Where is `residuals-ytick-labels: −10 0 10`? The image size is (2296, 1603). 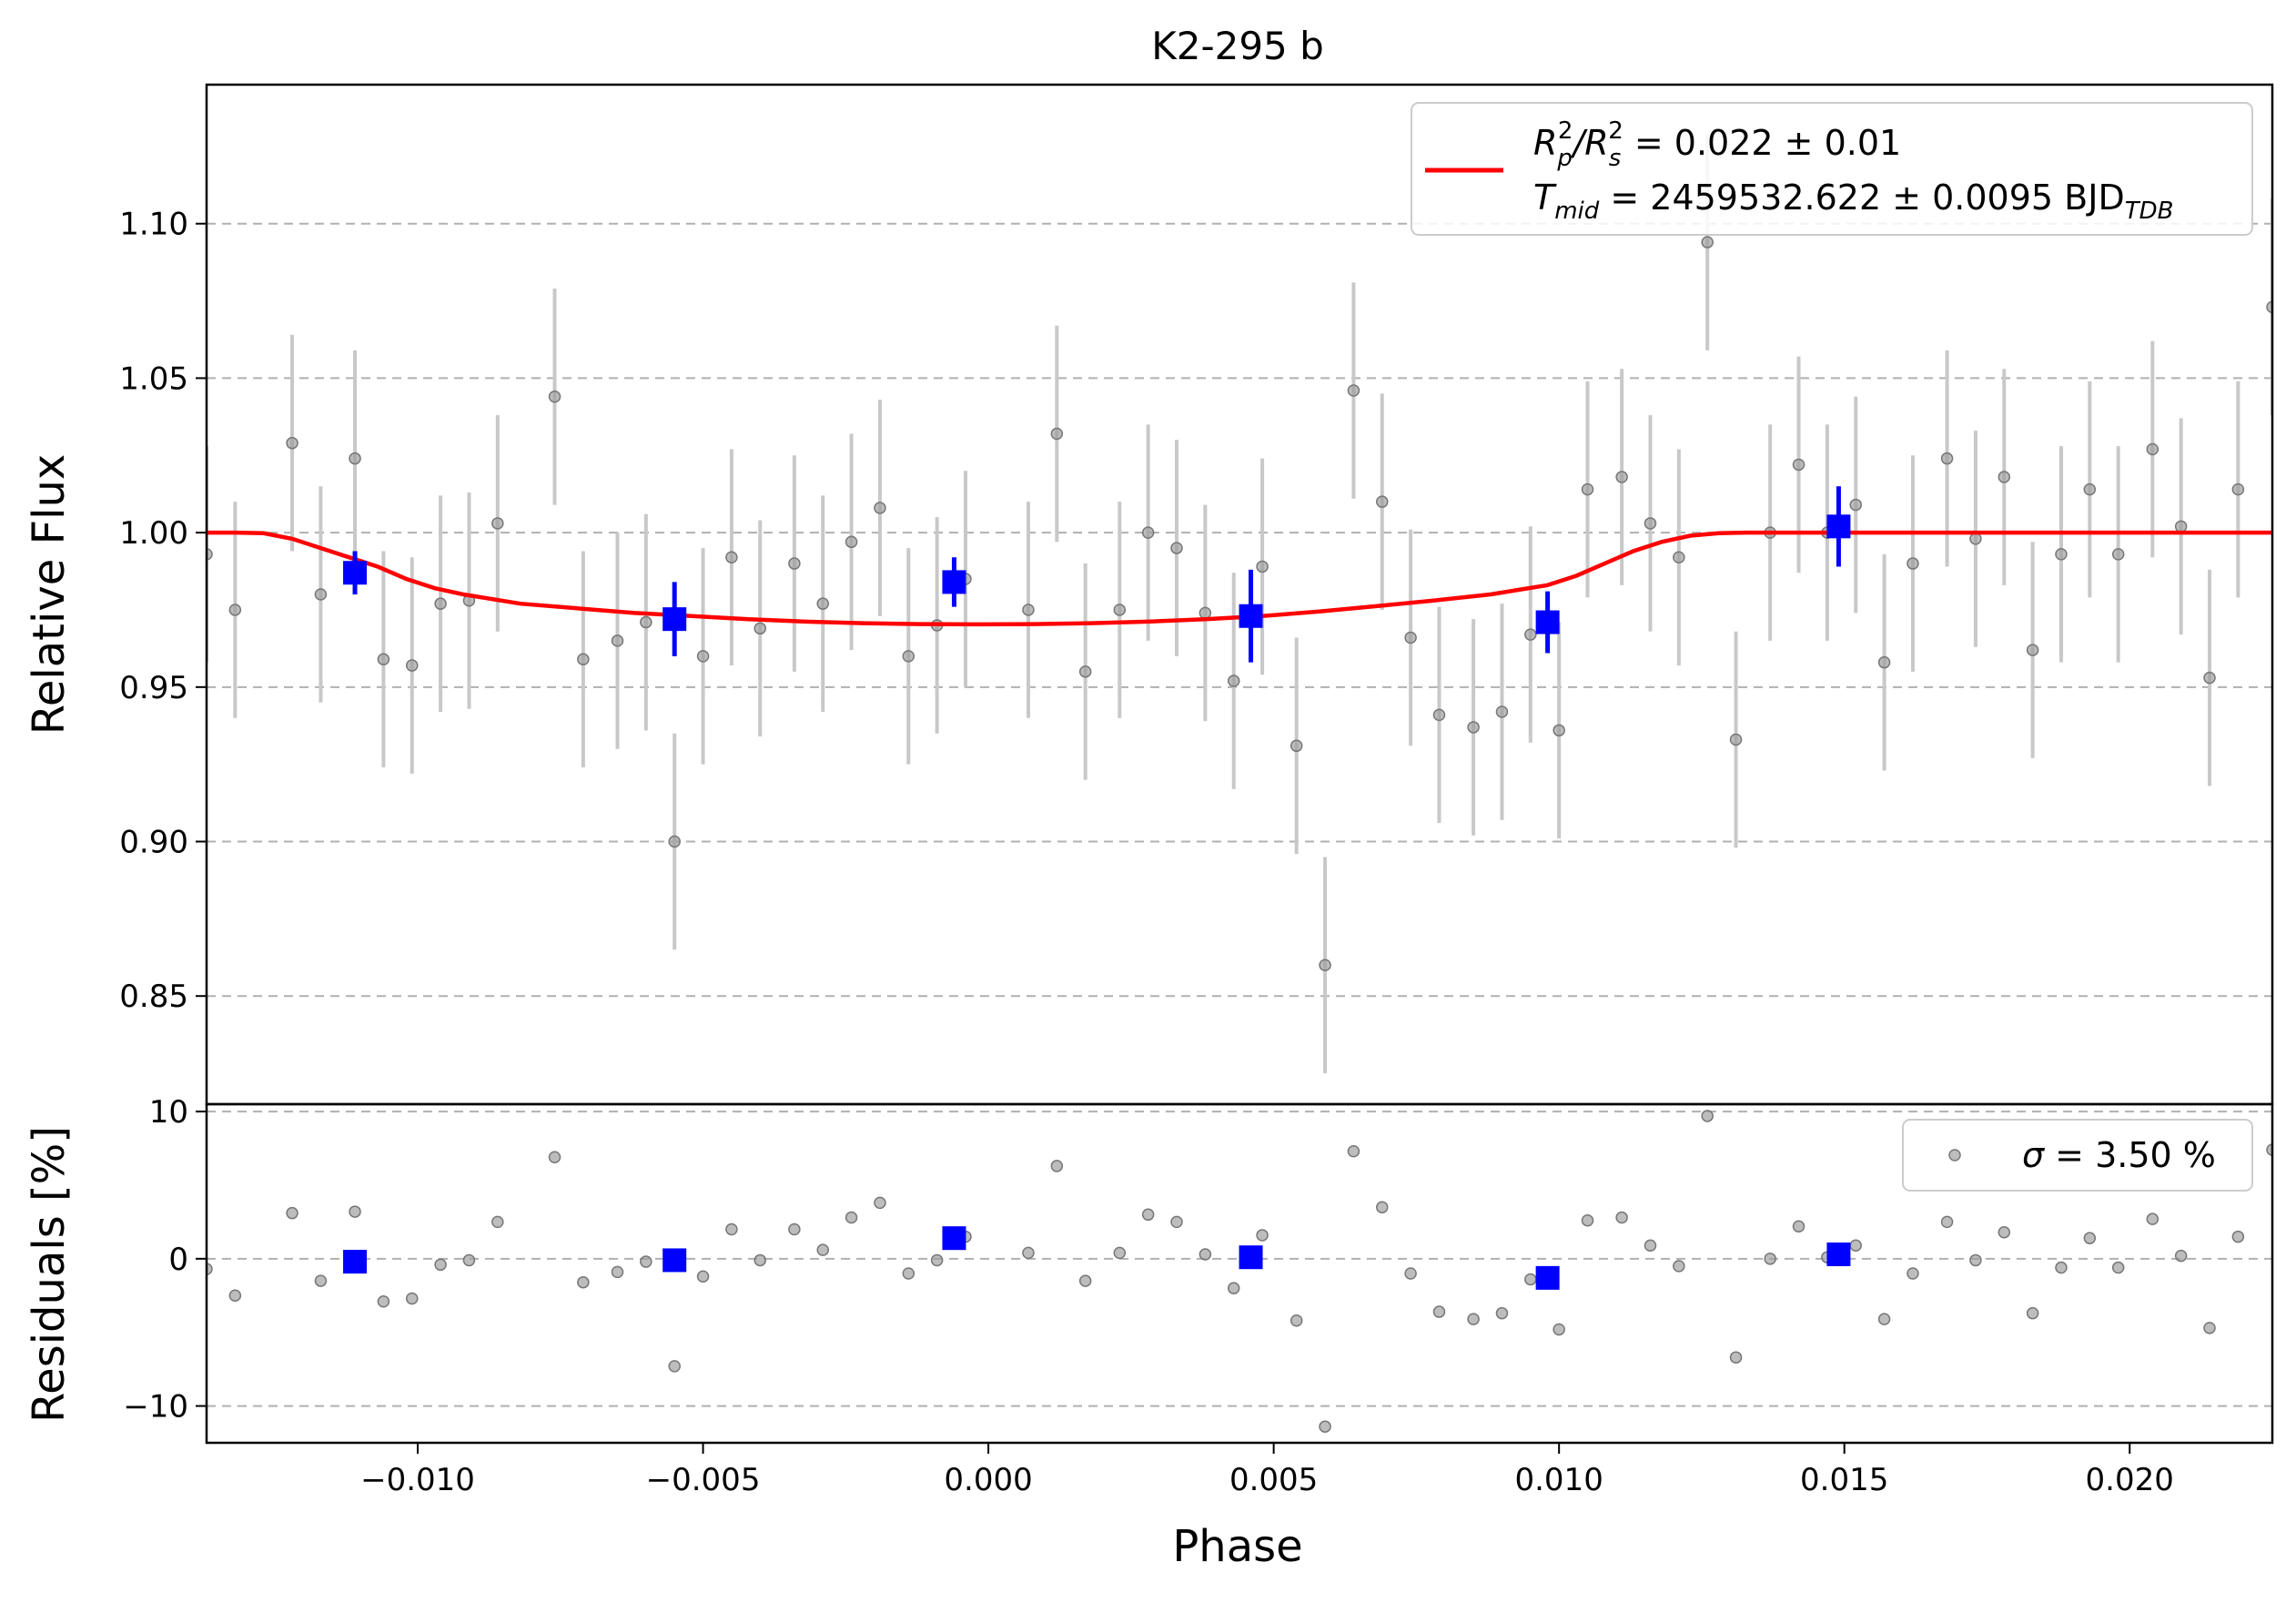 residuals-ytick-labels: −10 0 10 is located at coordinates (165, 1259).